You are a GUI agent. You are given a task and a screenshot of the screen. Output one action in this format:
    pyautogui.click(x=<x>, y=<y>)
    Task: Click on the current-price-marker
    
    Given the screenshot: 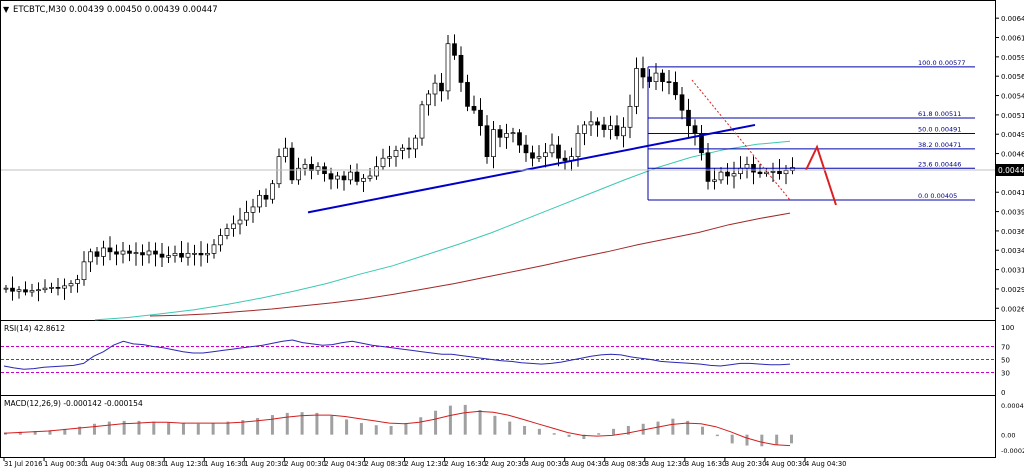 What is the action you would take?
    pyautogui.click(x=1010, y=170)
    